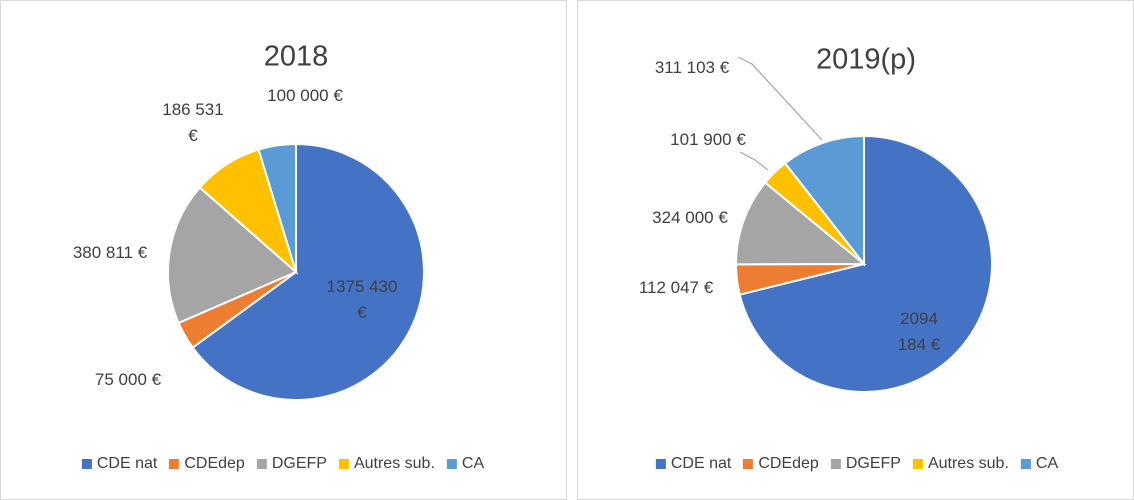  Describe the element at coordinates (362, 299) in the screenshot. I see `data-label: 1375 430 €` at that location.